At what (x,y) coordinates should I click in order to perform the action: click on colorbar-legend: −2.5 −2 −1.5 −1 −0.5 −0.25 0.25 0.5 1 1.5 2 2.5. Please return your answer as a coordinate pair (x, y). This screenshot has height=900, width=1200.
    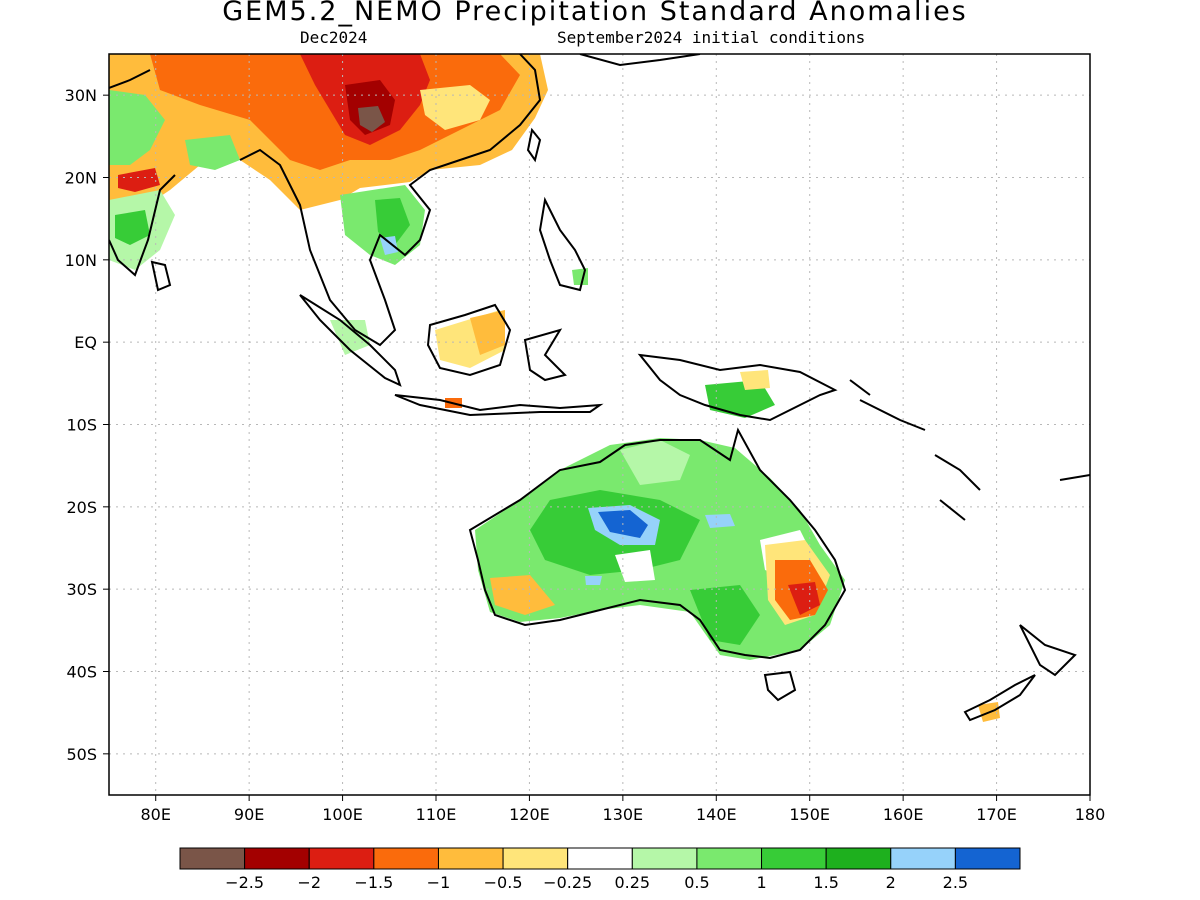
    Looking at the image, I should click on (600, 869).